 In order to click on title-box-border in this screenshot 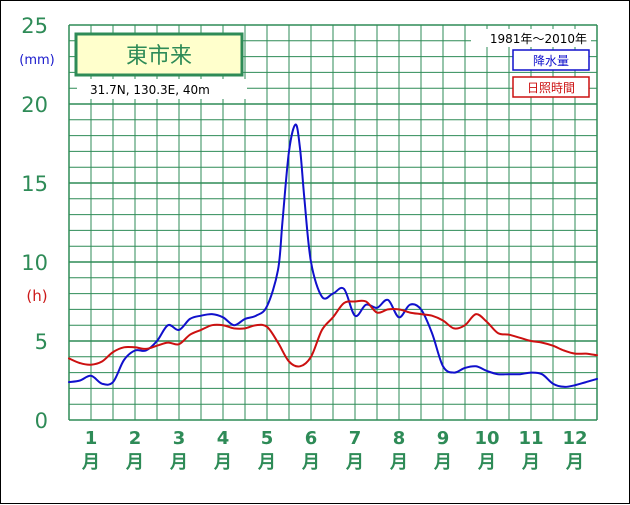, I will do `click(159, 54)`.